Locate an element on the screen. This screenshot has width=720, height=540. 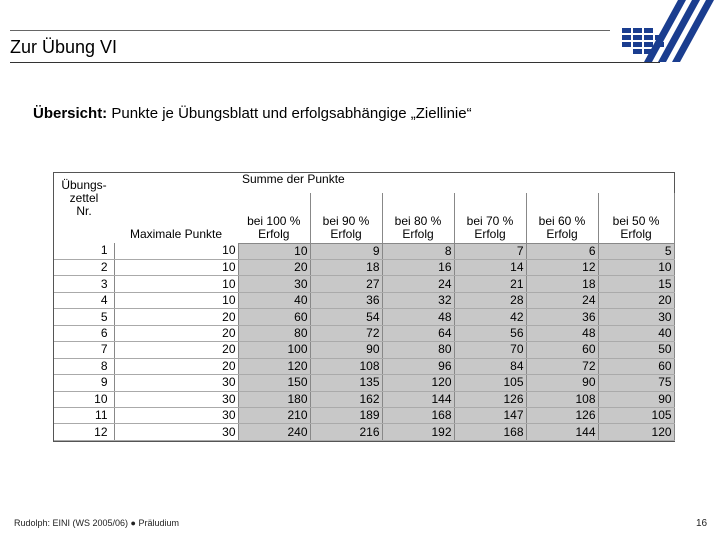
title-rule is located at coordinates (335, 62).